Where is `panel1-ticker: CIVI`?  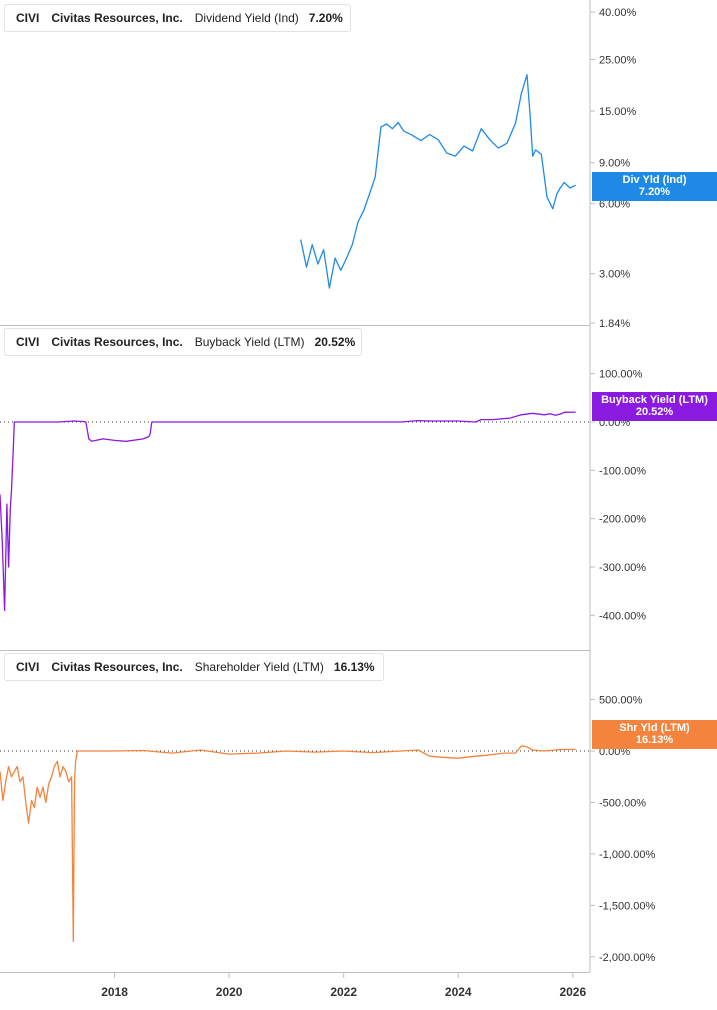 panel1-ticker: CIVI is located at coordinates (28, 18).